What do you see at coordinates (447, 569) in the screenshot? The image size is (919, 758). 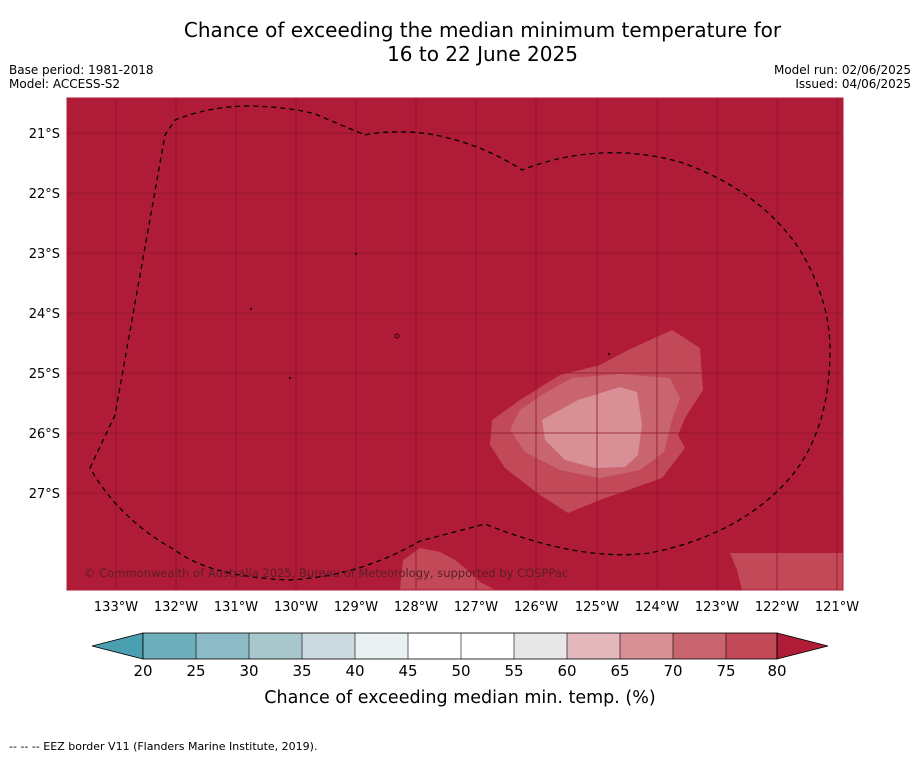 I see `contour-patch-lower-left` at bounding box center [447, 569].